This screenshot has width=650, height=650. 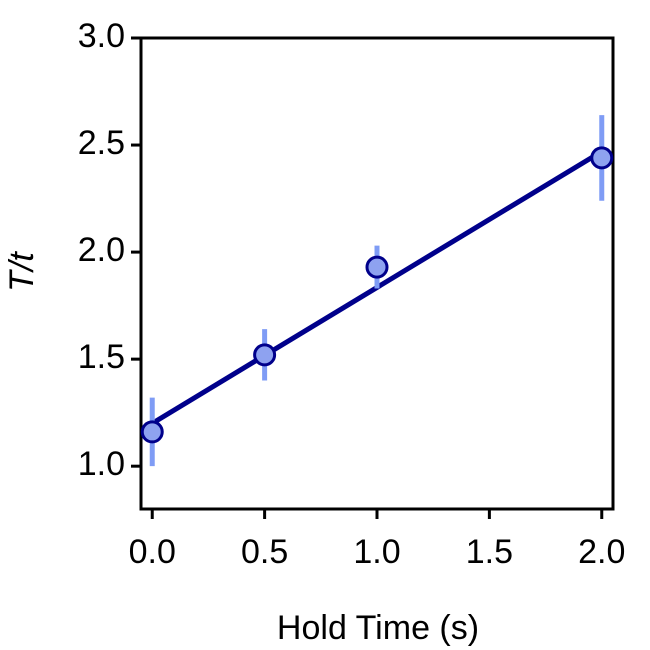 What do you see at coordinates (264, 552) in the screenshot?
I see `x-tick-label: 0.5` at bounding box center [264, 552].